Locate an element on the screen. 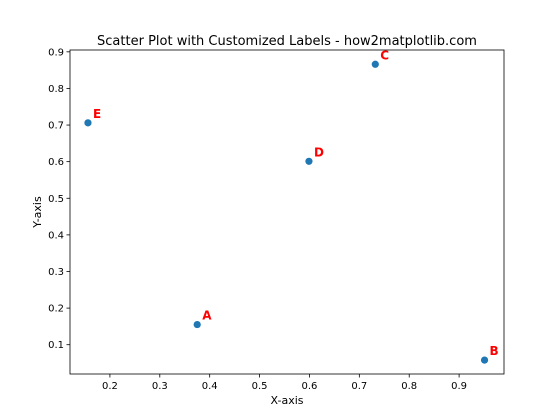 The height and width of the screenshot is (420, 560). point-label-d: D is located at coordinates (319, 152).